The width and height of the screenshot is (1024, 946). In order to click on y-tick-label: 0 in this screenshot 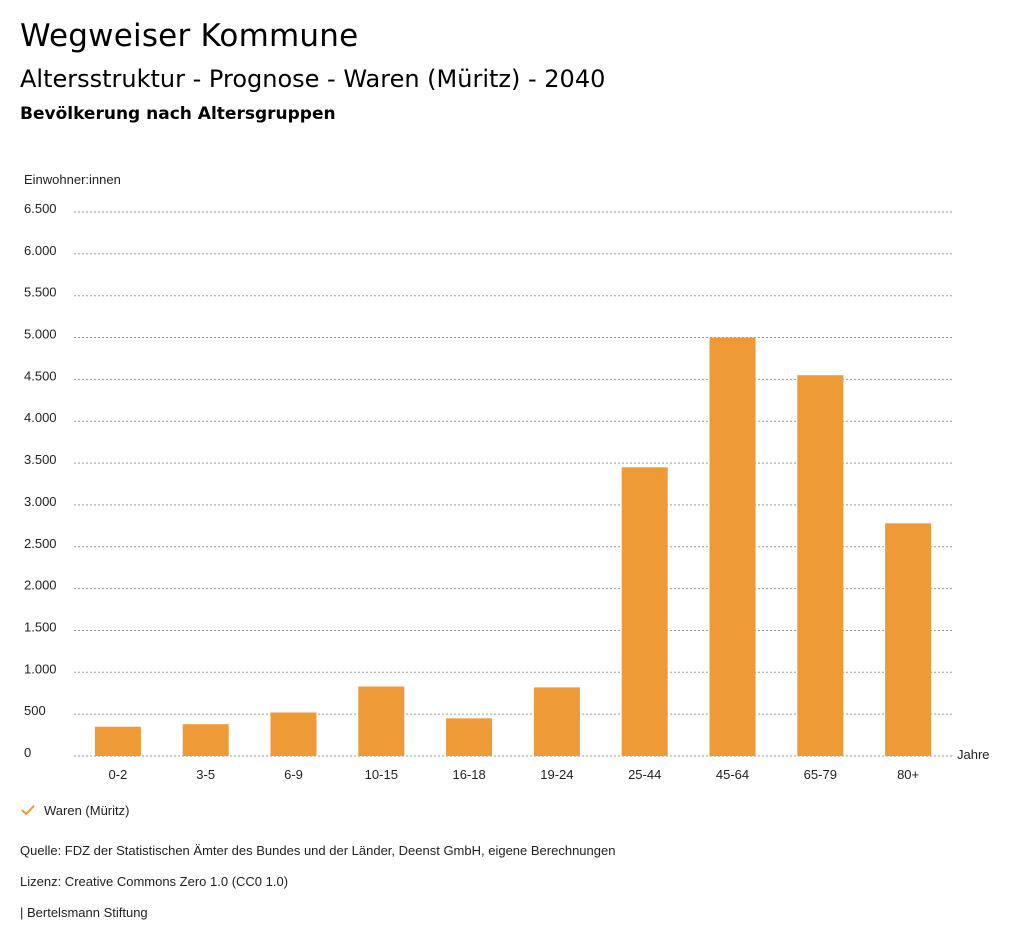, I will do `click(27, 752)`.